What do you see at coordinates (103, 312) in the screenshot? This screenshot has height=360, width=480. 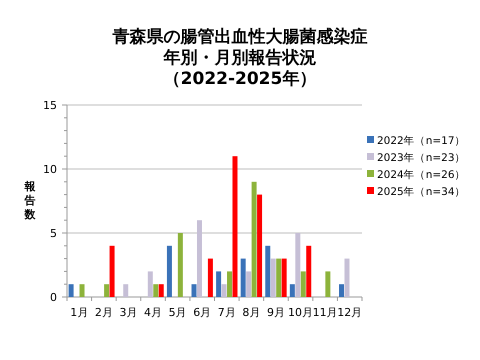 I see `x-tick-label: 2月` at bounding box center [103, 312].